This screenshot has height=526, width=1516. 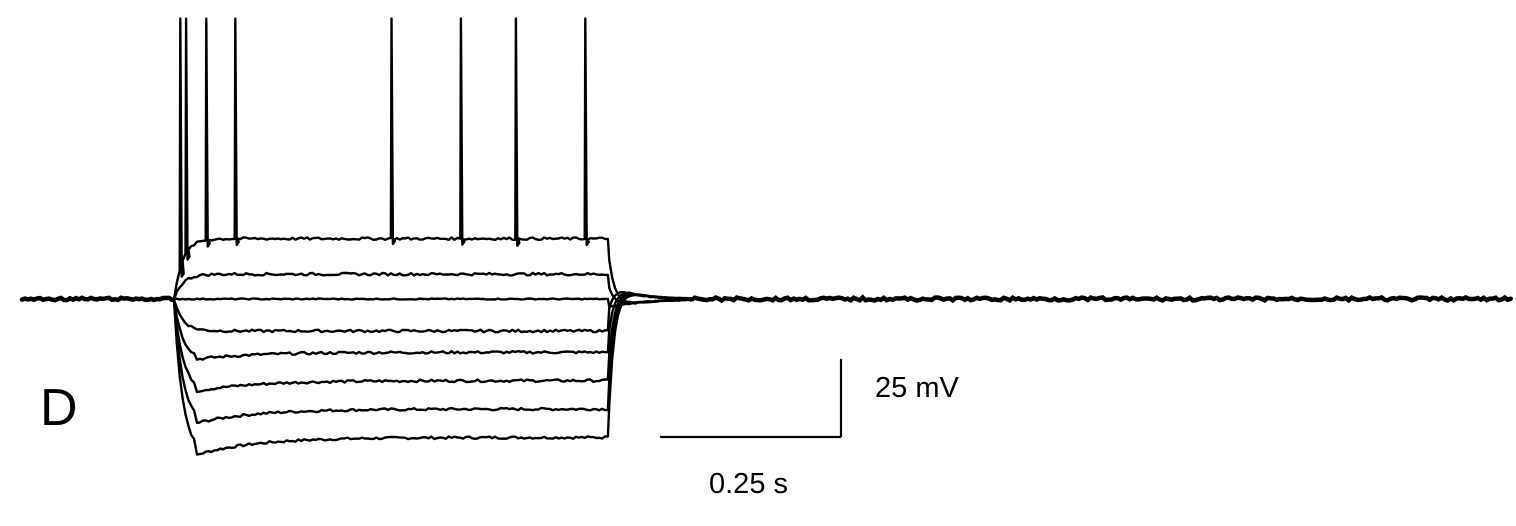 What do you see at coordinates (917, 388) in the screenshot?
I see `voltage-scale-label: 25 mV` at bounding box center [917, 388].